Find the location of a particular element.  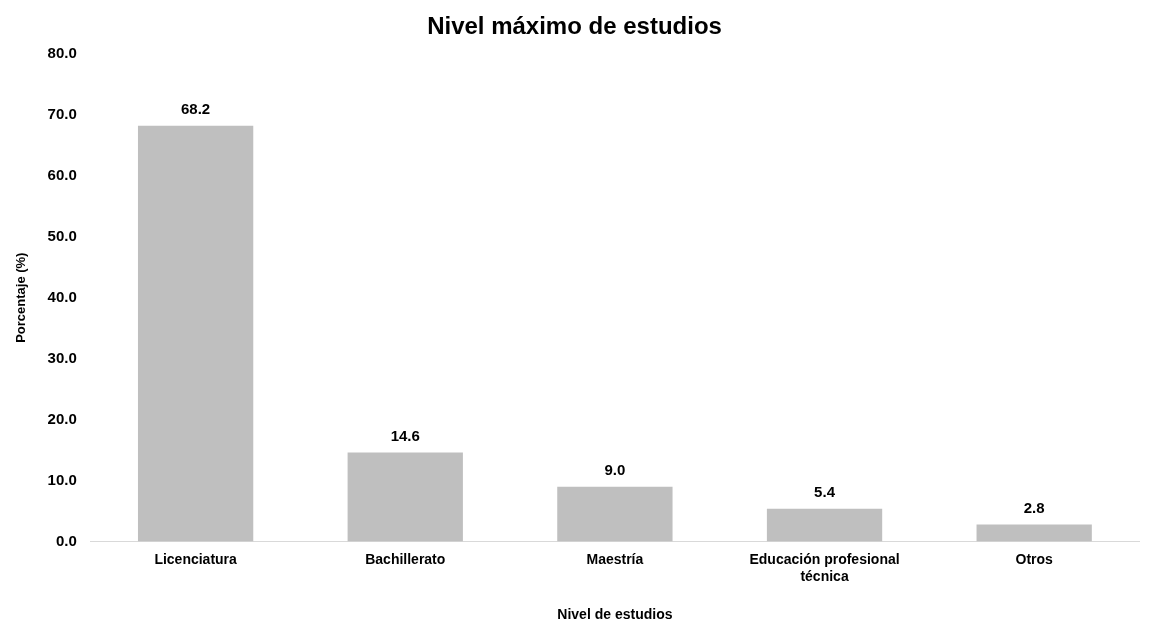

y-tick-label: 40.0 is located at coordinates (62, 296).